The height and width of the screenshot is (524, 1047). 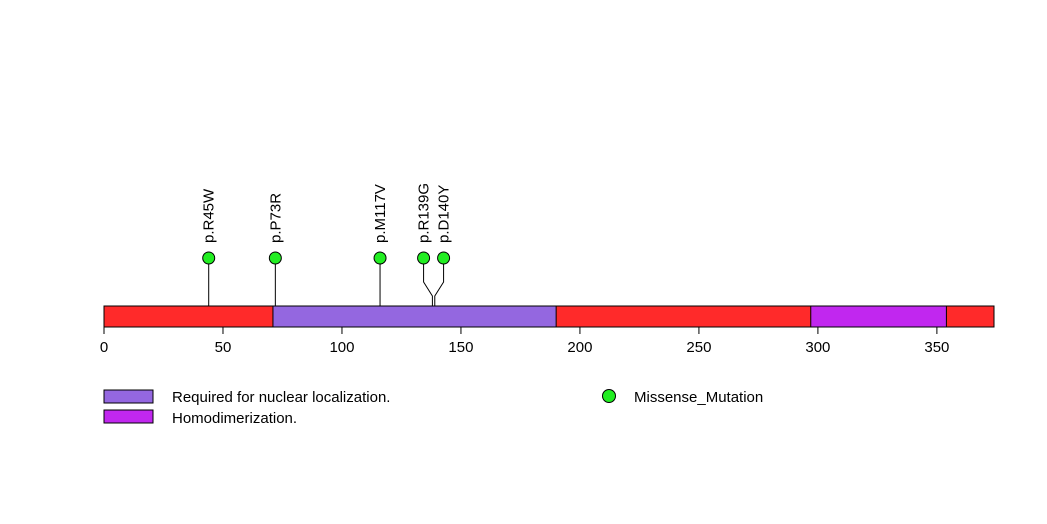 What do you see at coordinates (209, 215) in the screenshot?
I see `mutation-label-p-r45w: p.R45W` at bounding box center [209, 215].